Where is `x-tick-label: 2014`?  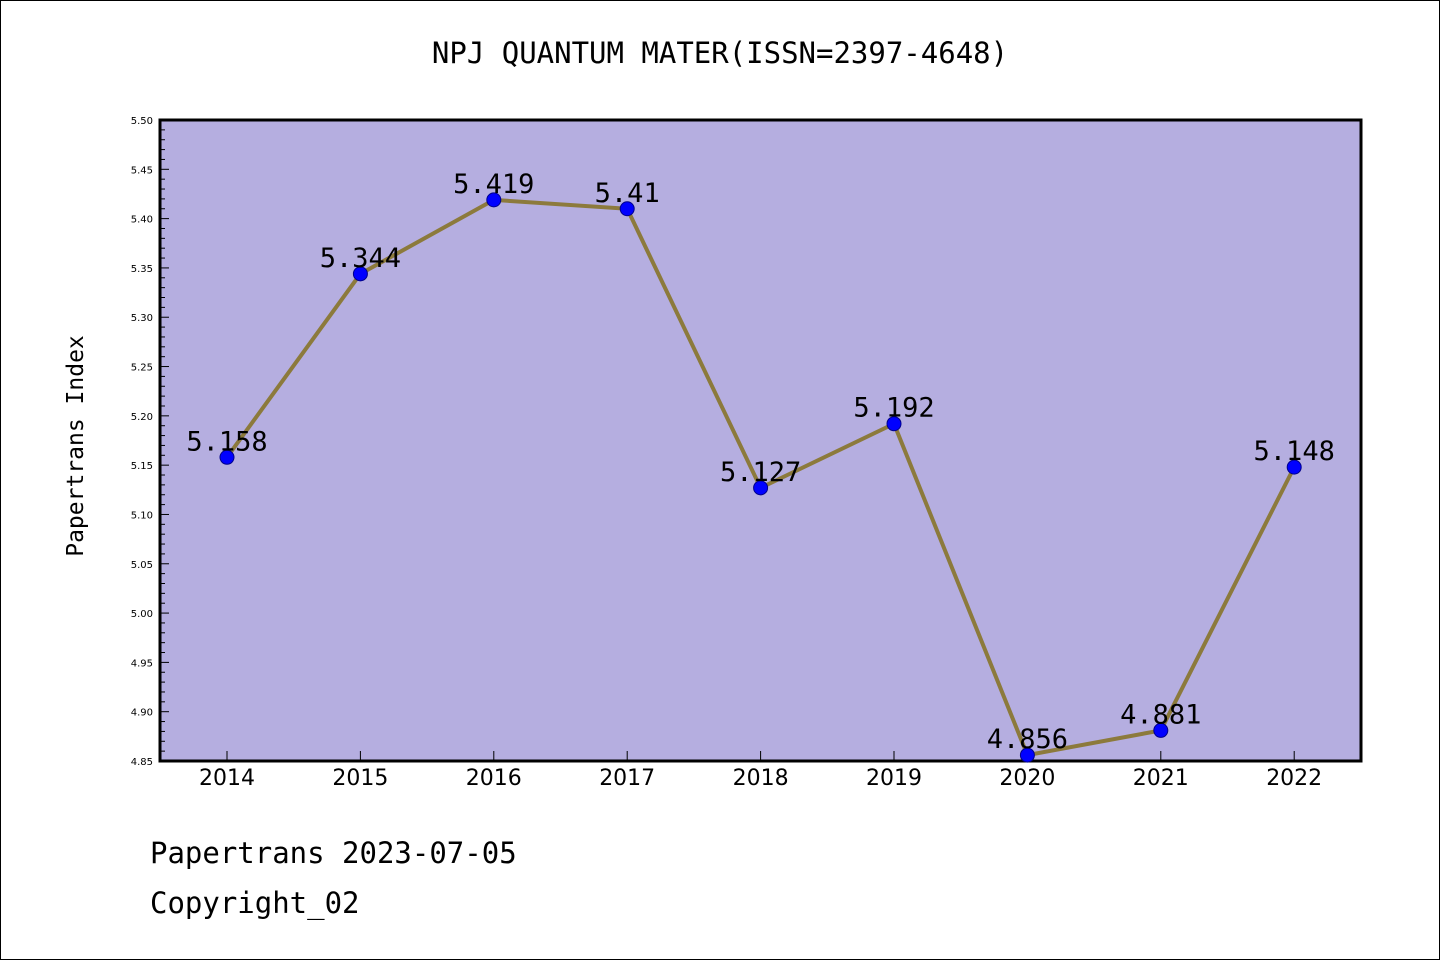 x-tick-label: 2014 is located at coordinates (227, 778).